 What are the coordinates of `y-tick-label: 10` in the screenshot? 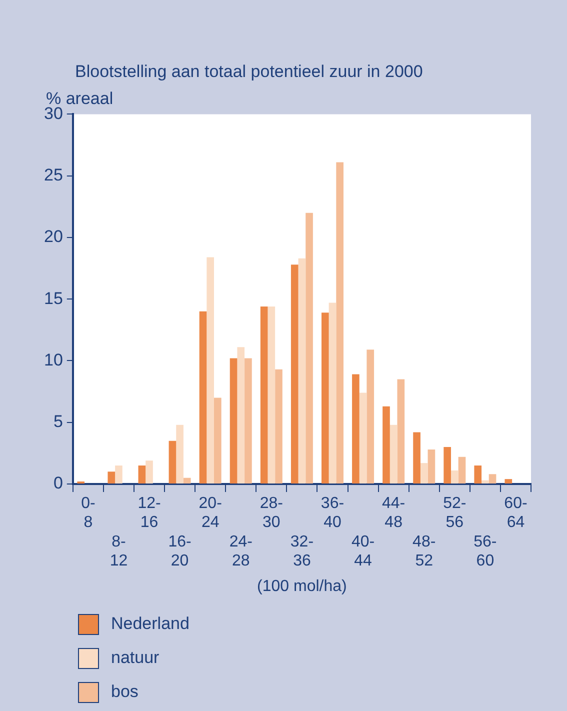 It's located at (53, 360).